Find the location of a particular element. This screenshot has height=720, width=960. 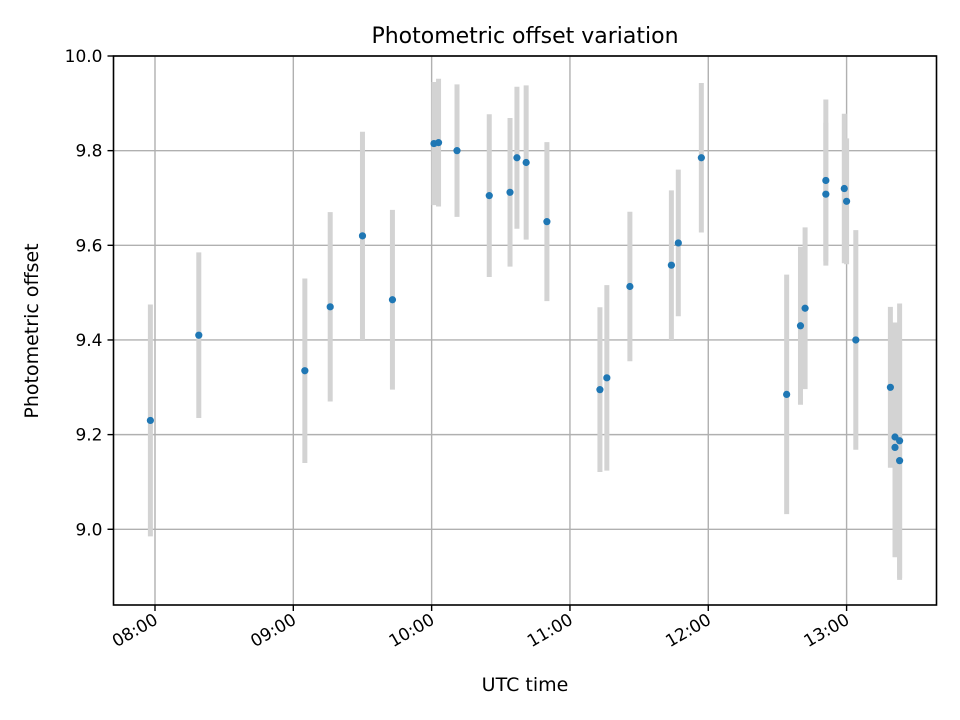

x-tick-label: 13:00 is located at coordinates (827, 631).